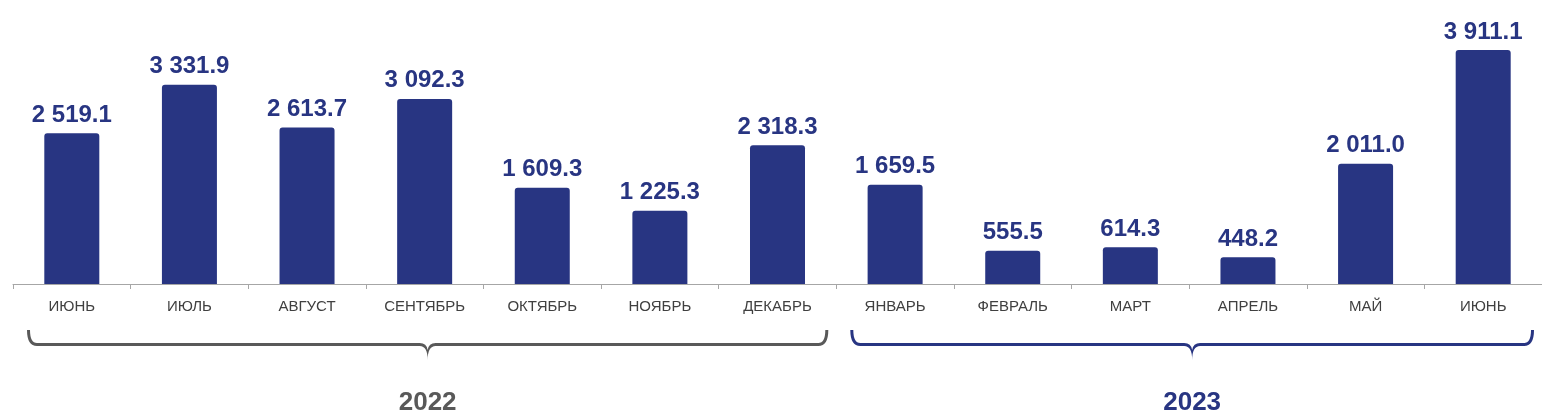 The height and width of the screenshot is (417, 1542). What do you see at coordinates (1365, 305) in the screenshot?
I see `x-tick-label: МАЙ` at bounding box center [1365, 305].